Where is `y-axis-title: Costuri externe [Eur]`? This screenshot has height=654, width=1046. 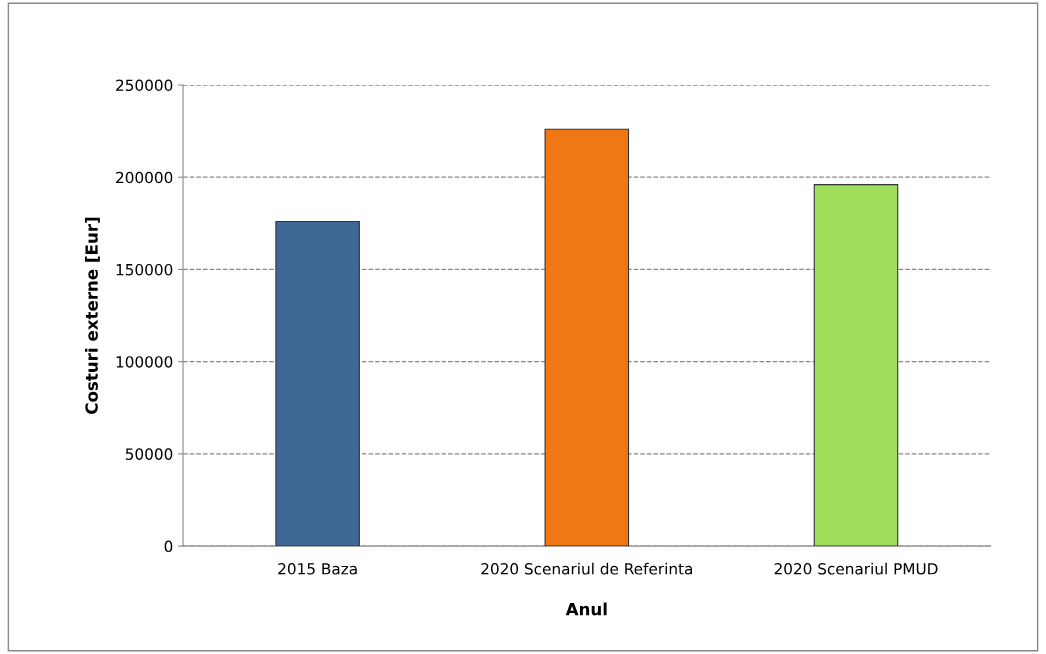
y-axis-title: Costuri externe [Eur] is located at coordinates (92, 315).